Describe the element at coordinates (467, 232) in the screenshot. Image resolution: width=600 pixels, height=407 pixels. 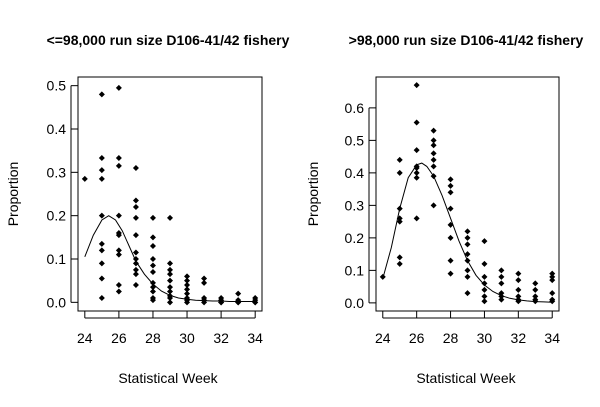
I see `fitted-curve` at that location.